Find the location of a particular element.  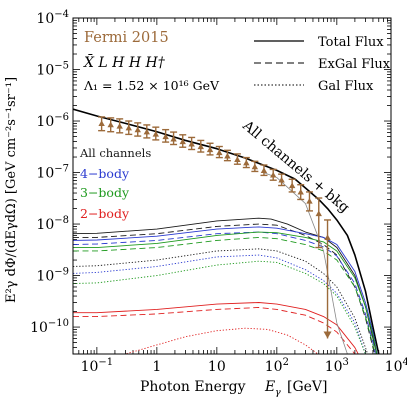

x-tick-label: 10² is located at coordinates (277, 366).